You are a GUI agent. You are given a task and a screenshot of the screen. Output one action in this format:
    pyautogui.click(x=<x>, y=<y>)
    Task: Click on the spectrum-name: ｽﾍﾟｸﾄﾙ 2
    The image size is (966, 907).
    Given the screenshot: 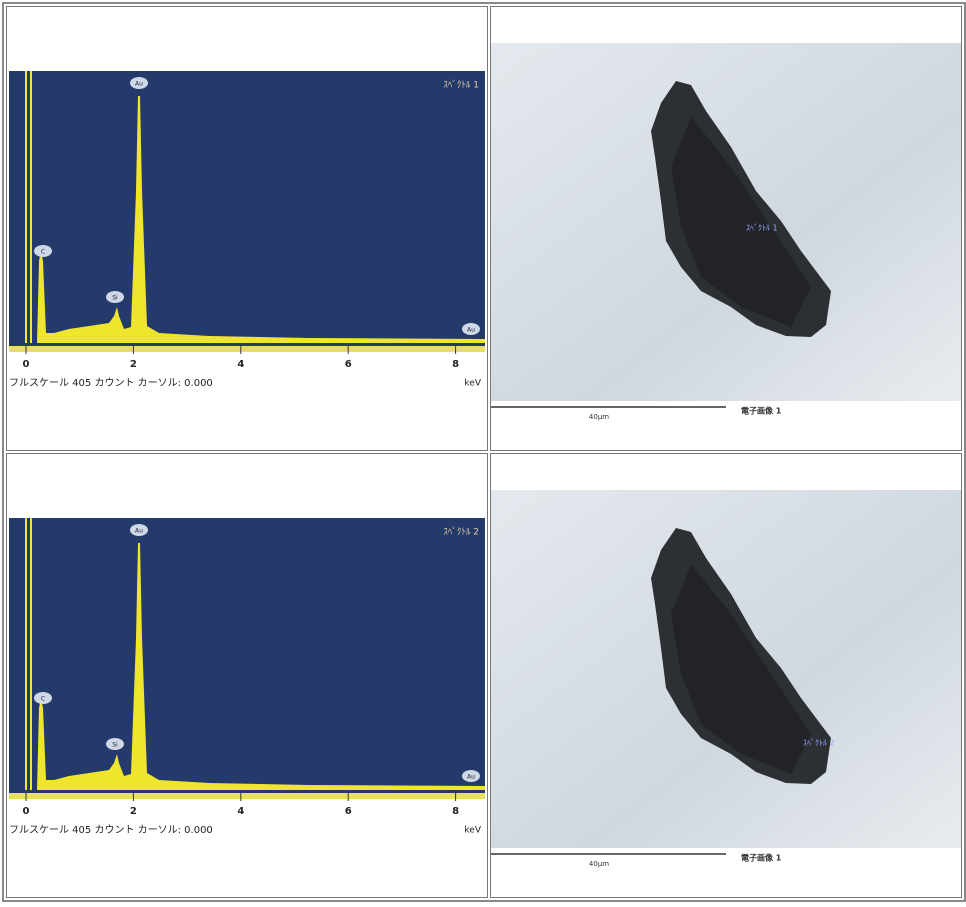 What is the action you would take?
    pyautogui.click(x=461, y=532)
    